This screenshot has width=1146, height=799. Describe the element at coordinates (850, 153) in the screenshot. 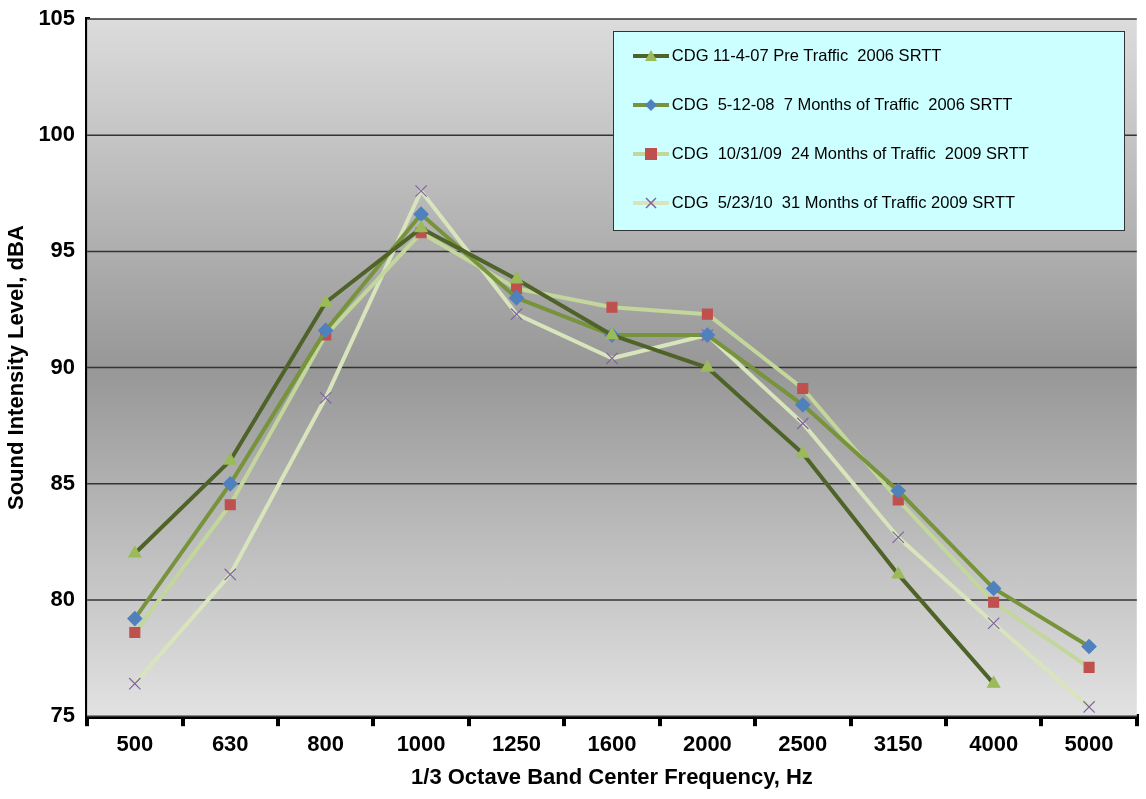

I see `legend-label: CDG 10/31/09 24 Months of Traffic 2009 SRTT` at that location.